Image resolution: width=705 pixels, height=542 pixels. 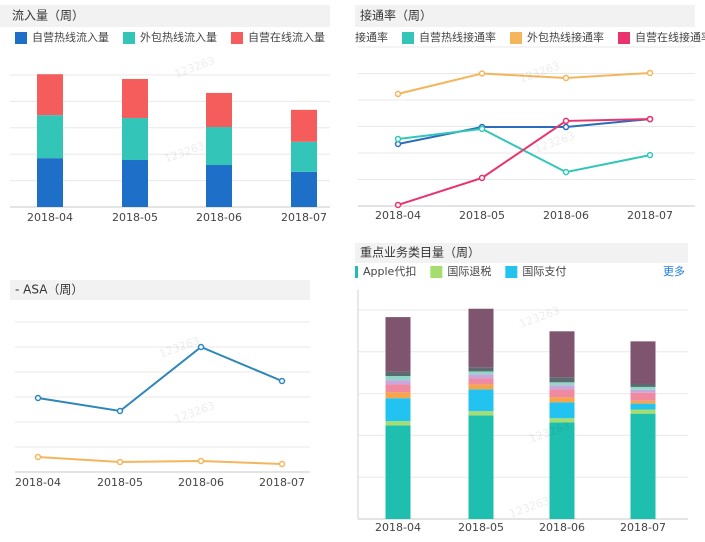 What do you see at coordinates (420, 252) in the screenshot?
I see `chart-title: 重点业务类目量（周）` at bounding box center [420, 252].